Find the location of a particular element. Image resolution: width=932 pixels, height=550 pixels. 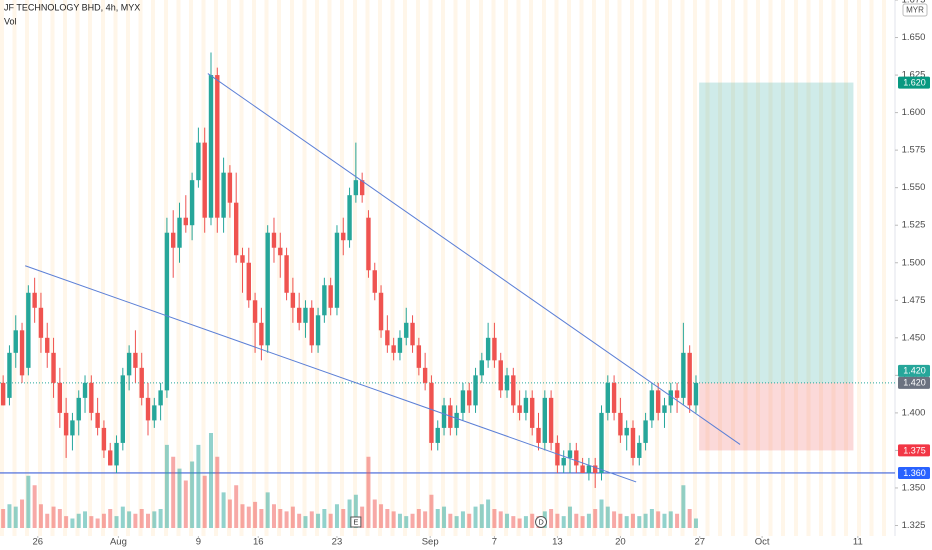

y-tick-label: 1.625 is located at coordinates (914, 75).